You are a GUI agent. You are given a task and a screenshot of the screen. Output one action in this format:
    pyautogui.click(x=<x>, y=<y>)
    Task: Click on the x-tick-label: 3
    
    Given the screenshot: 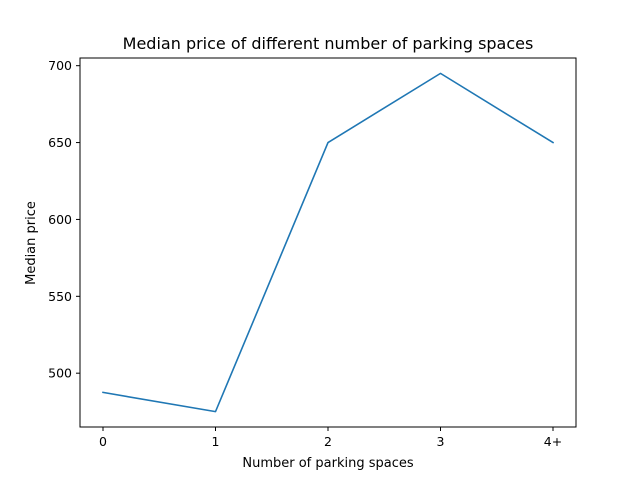 What is the action you would take?
    pyautogui.click(x=441, y=441)
    